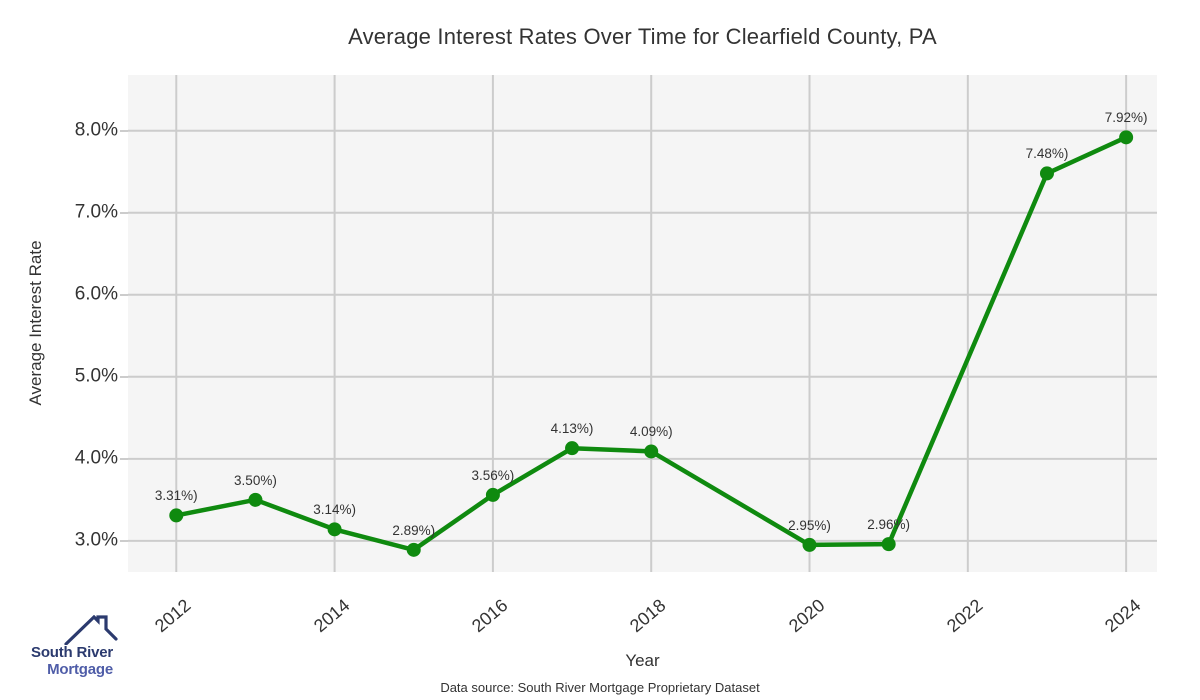 The height and width of the screenshot is (700, 1200). Describe the element at coordinates (255, 480) in the screenshot. I see `point-label: 3.50%)` at that location.